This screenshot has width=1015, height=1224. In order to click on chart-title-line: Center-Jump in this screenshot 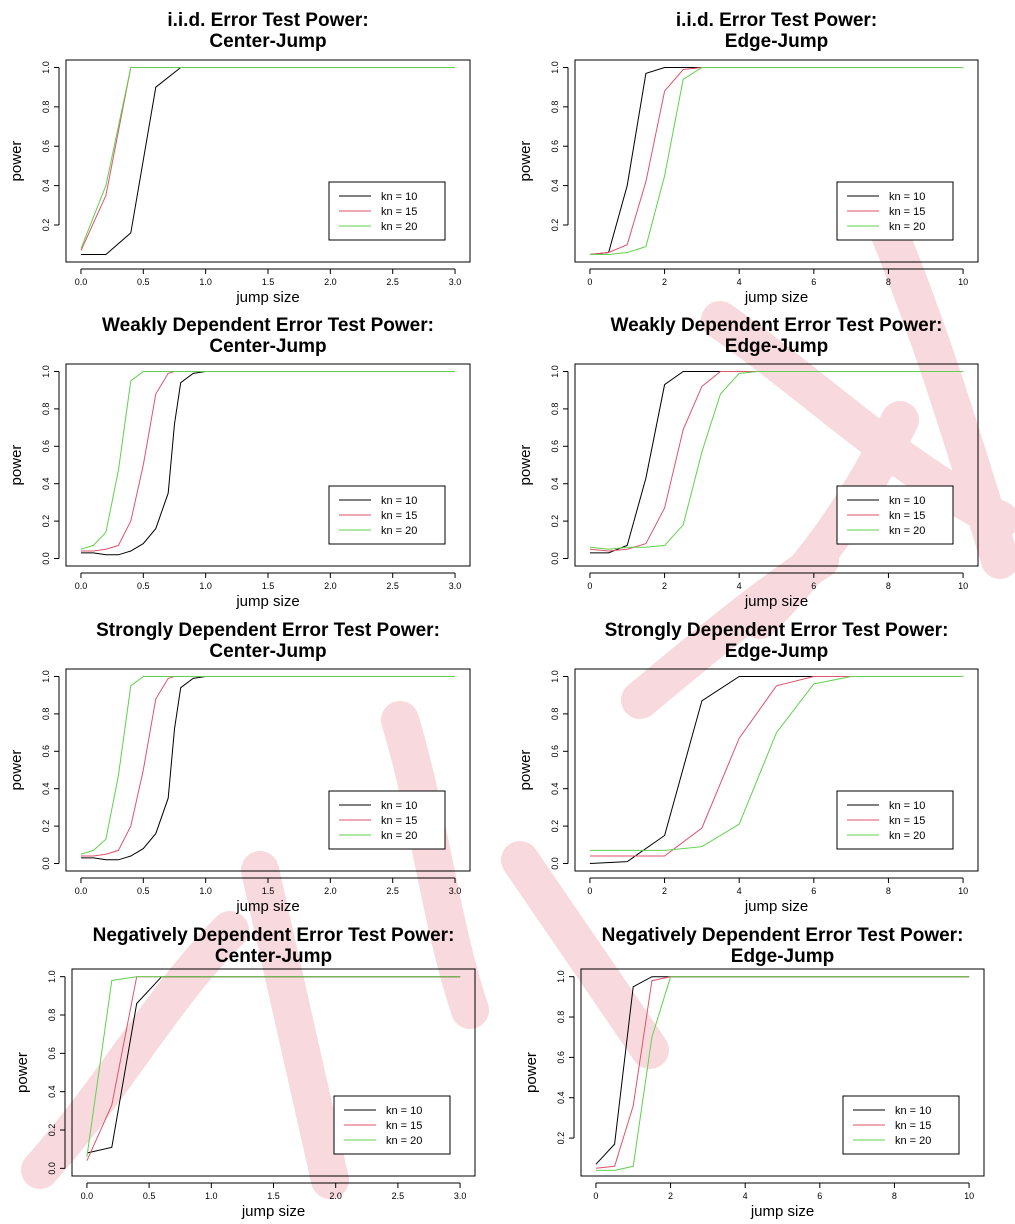, I will do `click(267, 41)`.